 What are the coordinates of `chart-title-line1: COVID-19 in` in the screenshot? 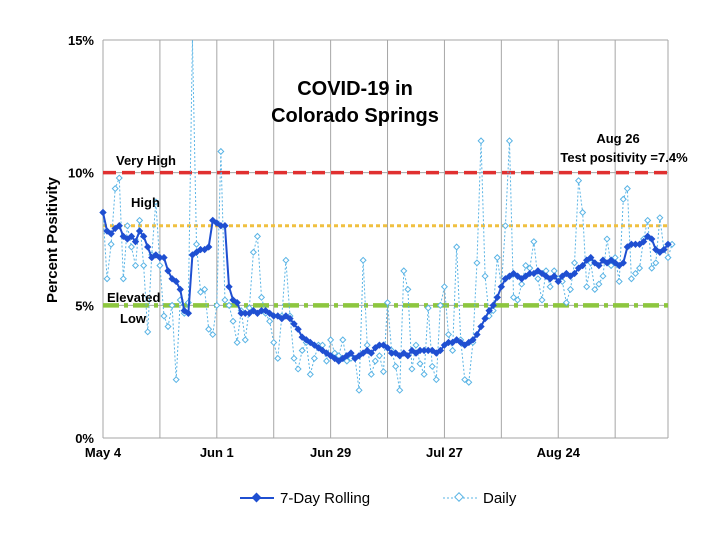 It's located at (355, 89).